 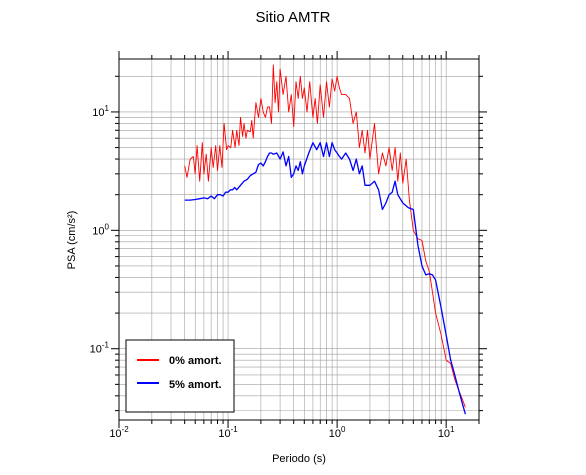 What do you see at coordinates (446, 432) in the screenshot?
I see `x-tick-label: 10¹` at bounding box center [446, 432].